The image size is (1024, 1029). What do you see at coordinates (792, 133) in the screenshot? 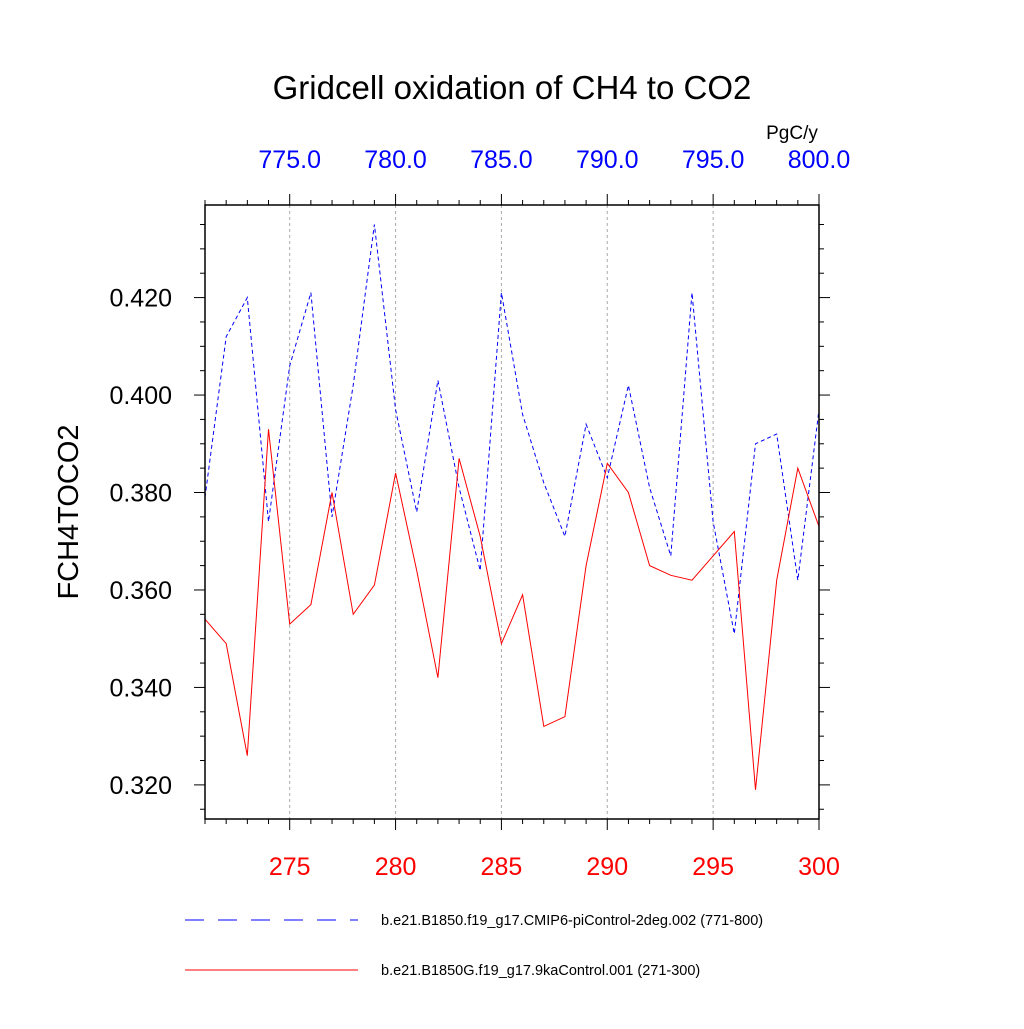
I see `units-label: PgC/y` at bounding box center [792, 133].